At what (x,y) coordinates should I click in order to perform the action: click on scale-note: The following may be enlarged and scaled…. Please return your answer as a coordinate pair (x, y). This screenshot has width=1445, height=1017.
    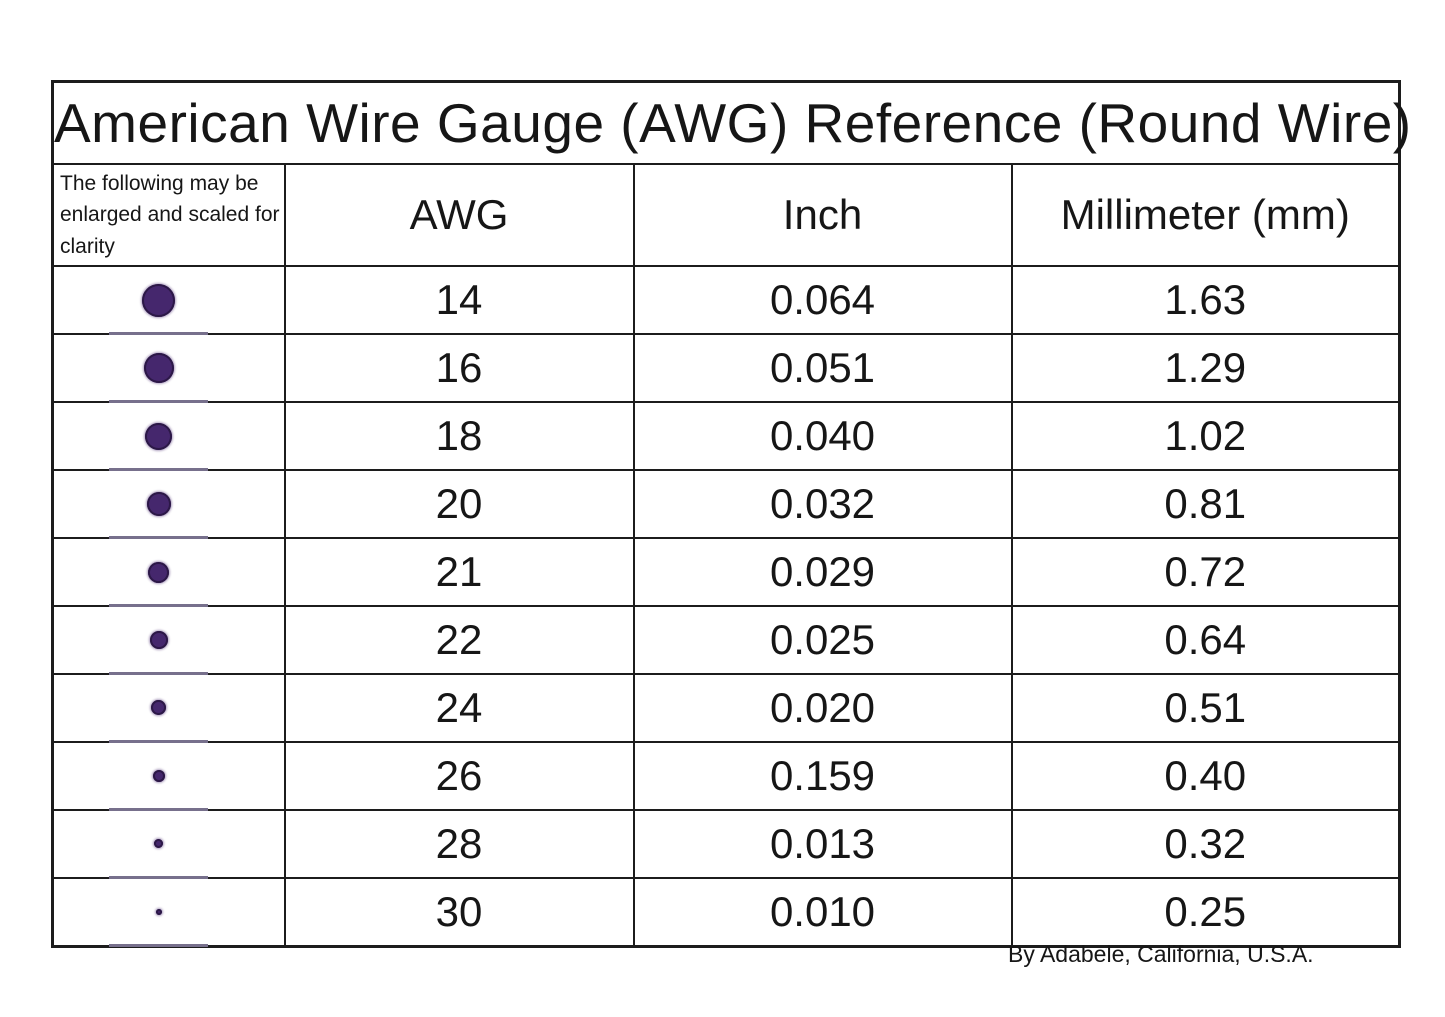
    Looking at the image, I should click on (168, 214).